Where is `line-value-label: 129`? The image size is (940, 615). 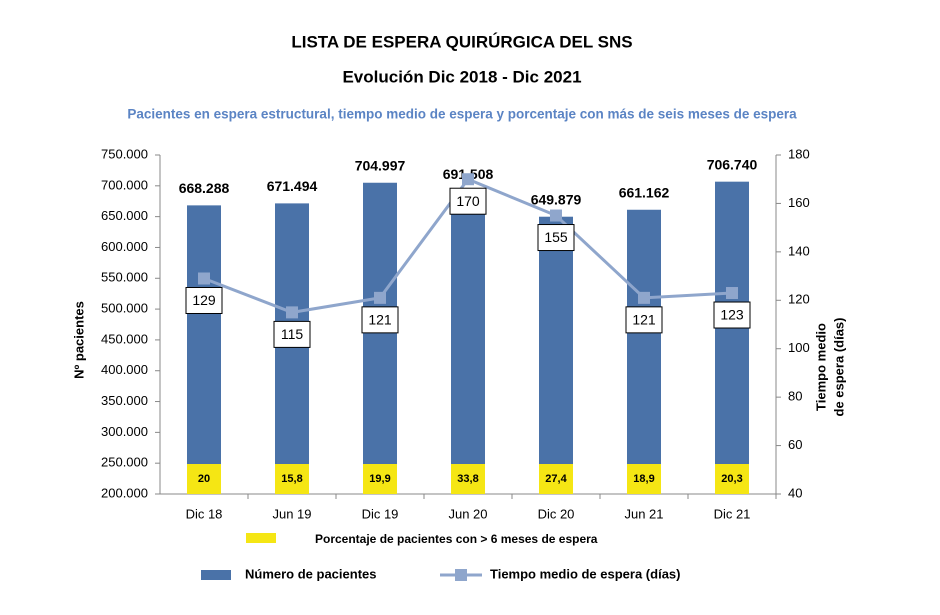 line-value-label: 129 is located at coordinates (204, 300).